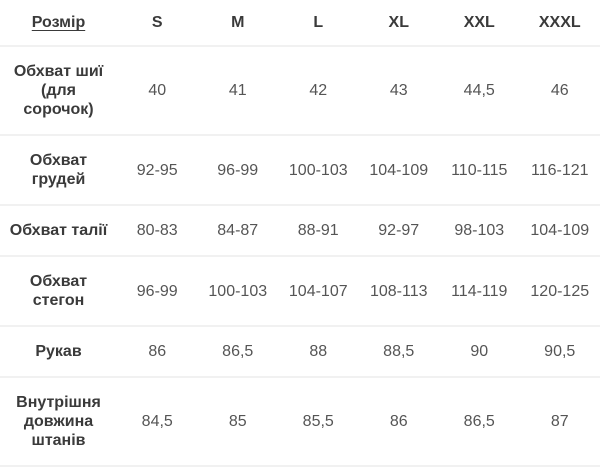 This screenshot has width=600, height=467. I want to click on cell-value: 85, so click(238, 421).